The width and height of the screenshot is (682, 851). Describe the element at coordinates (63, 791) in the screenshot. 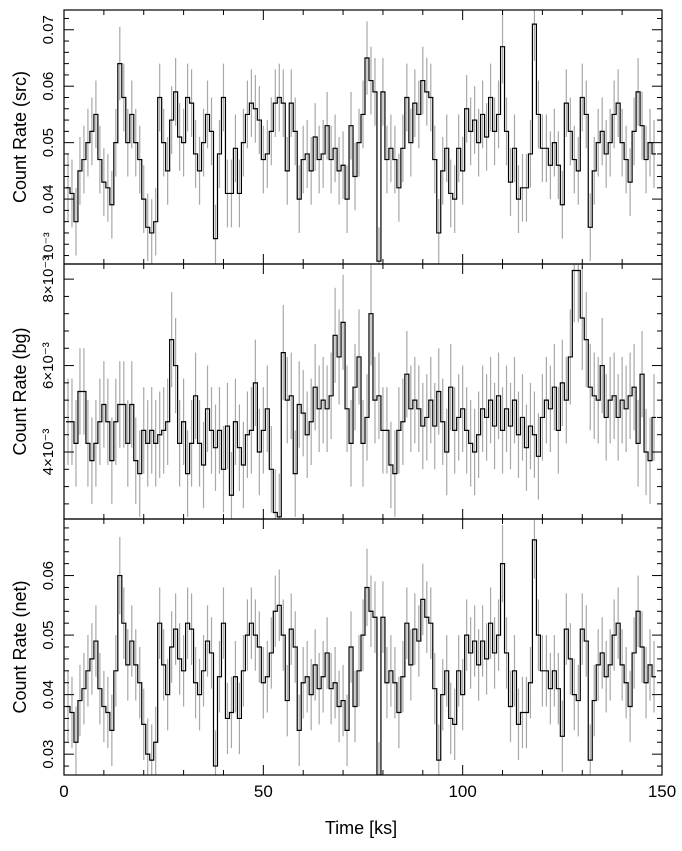

I see `x-tick-label: 0` at that location.